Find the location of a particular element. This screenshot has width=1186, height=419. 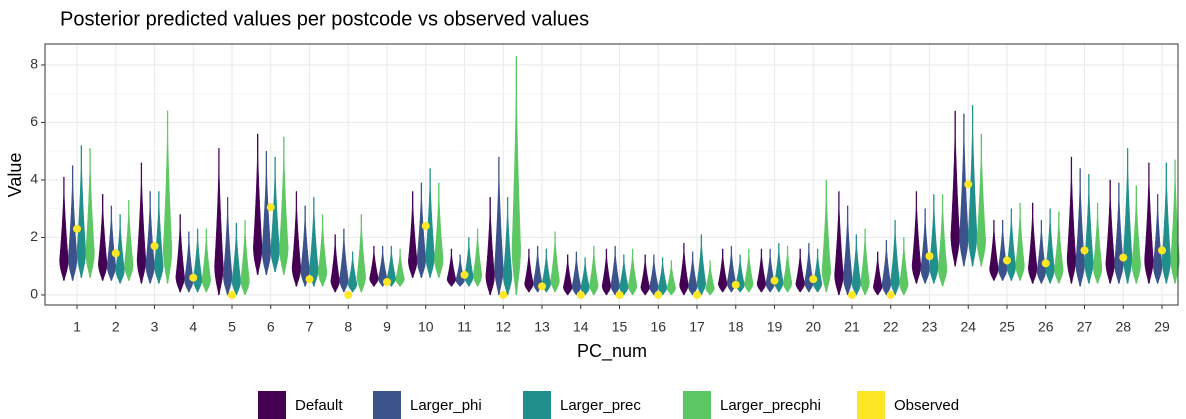

y-tick-label: 8 is located at coordinates (34, 64).